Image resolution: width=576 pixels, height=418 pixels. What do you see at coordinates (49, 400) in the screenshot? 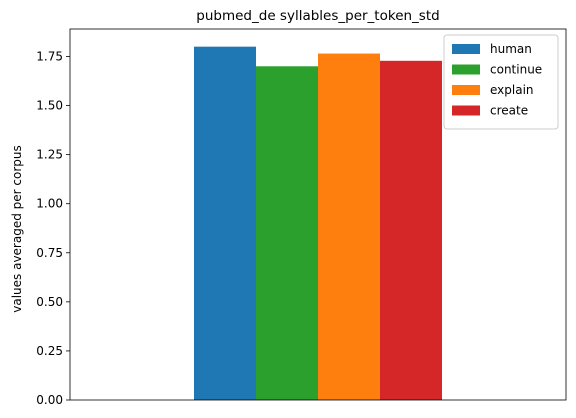
I see `y-tick-label: 0.00` at bounding box center [49, 400].